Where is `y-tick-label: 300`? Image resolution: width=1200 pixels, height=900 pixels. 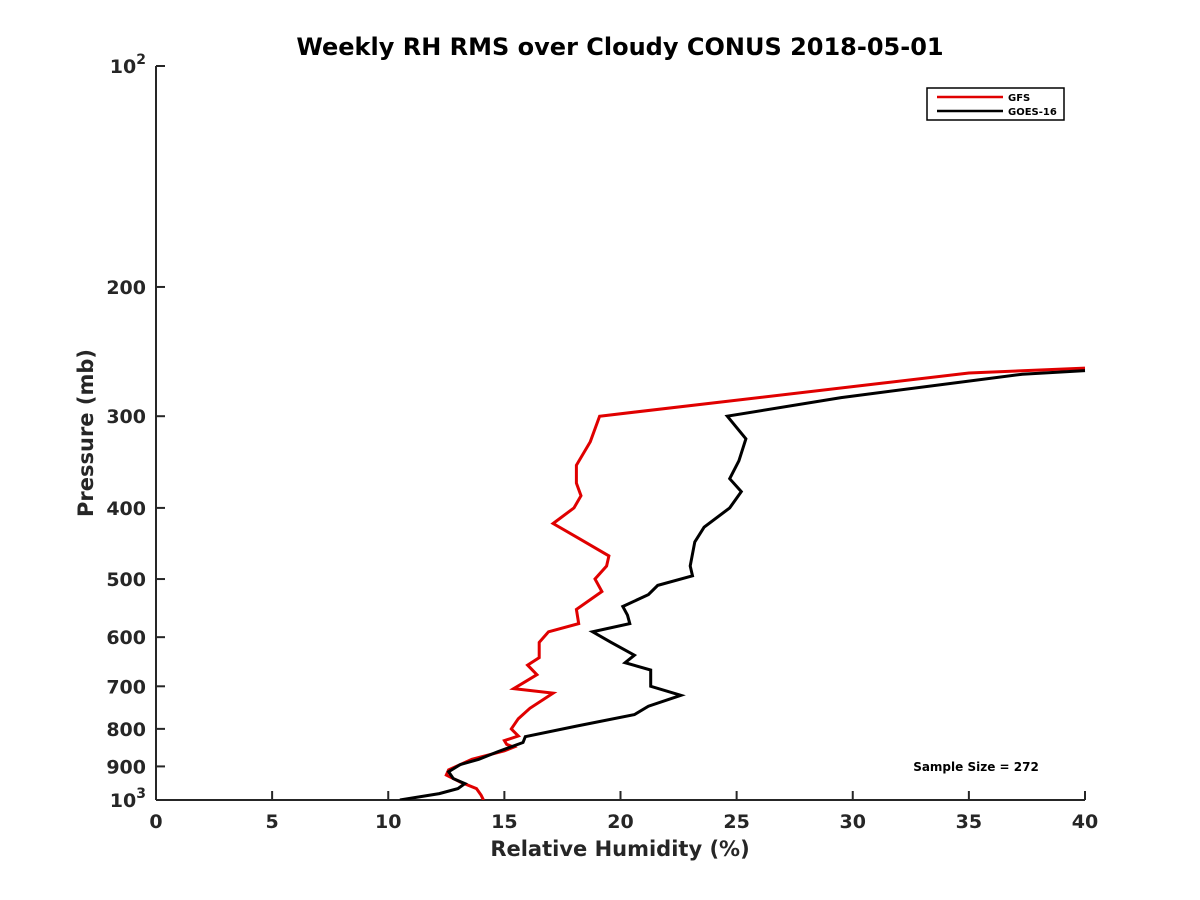 y-tick-label: 300 is located at coordinates (126, 417).